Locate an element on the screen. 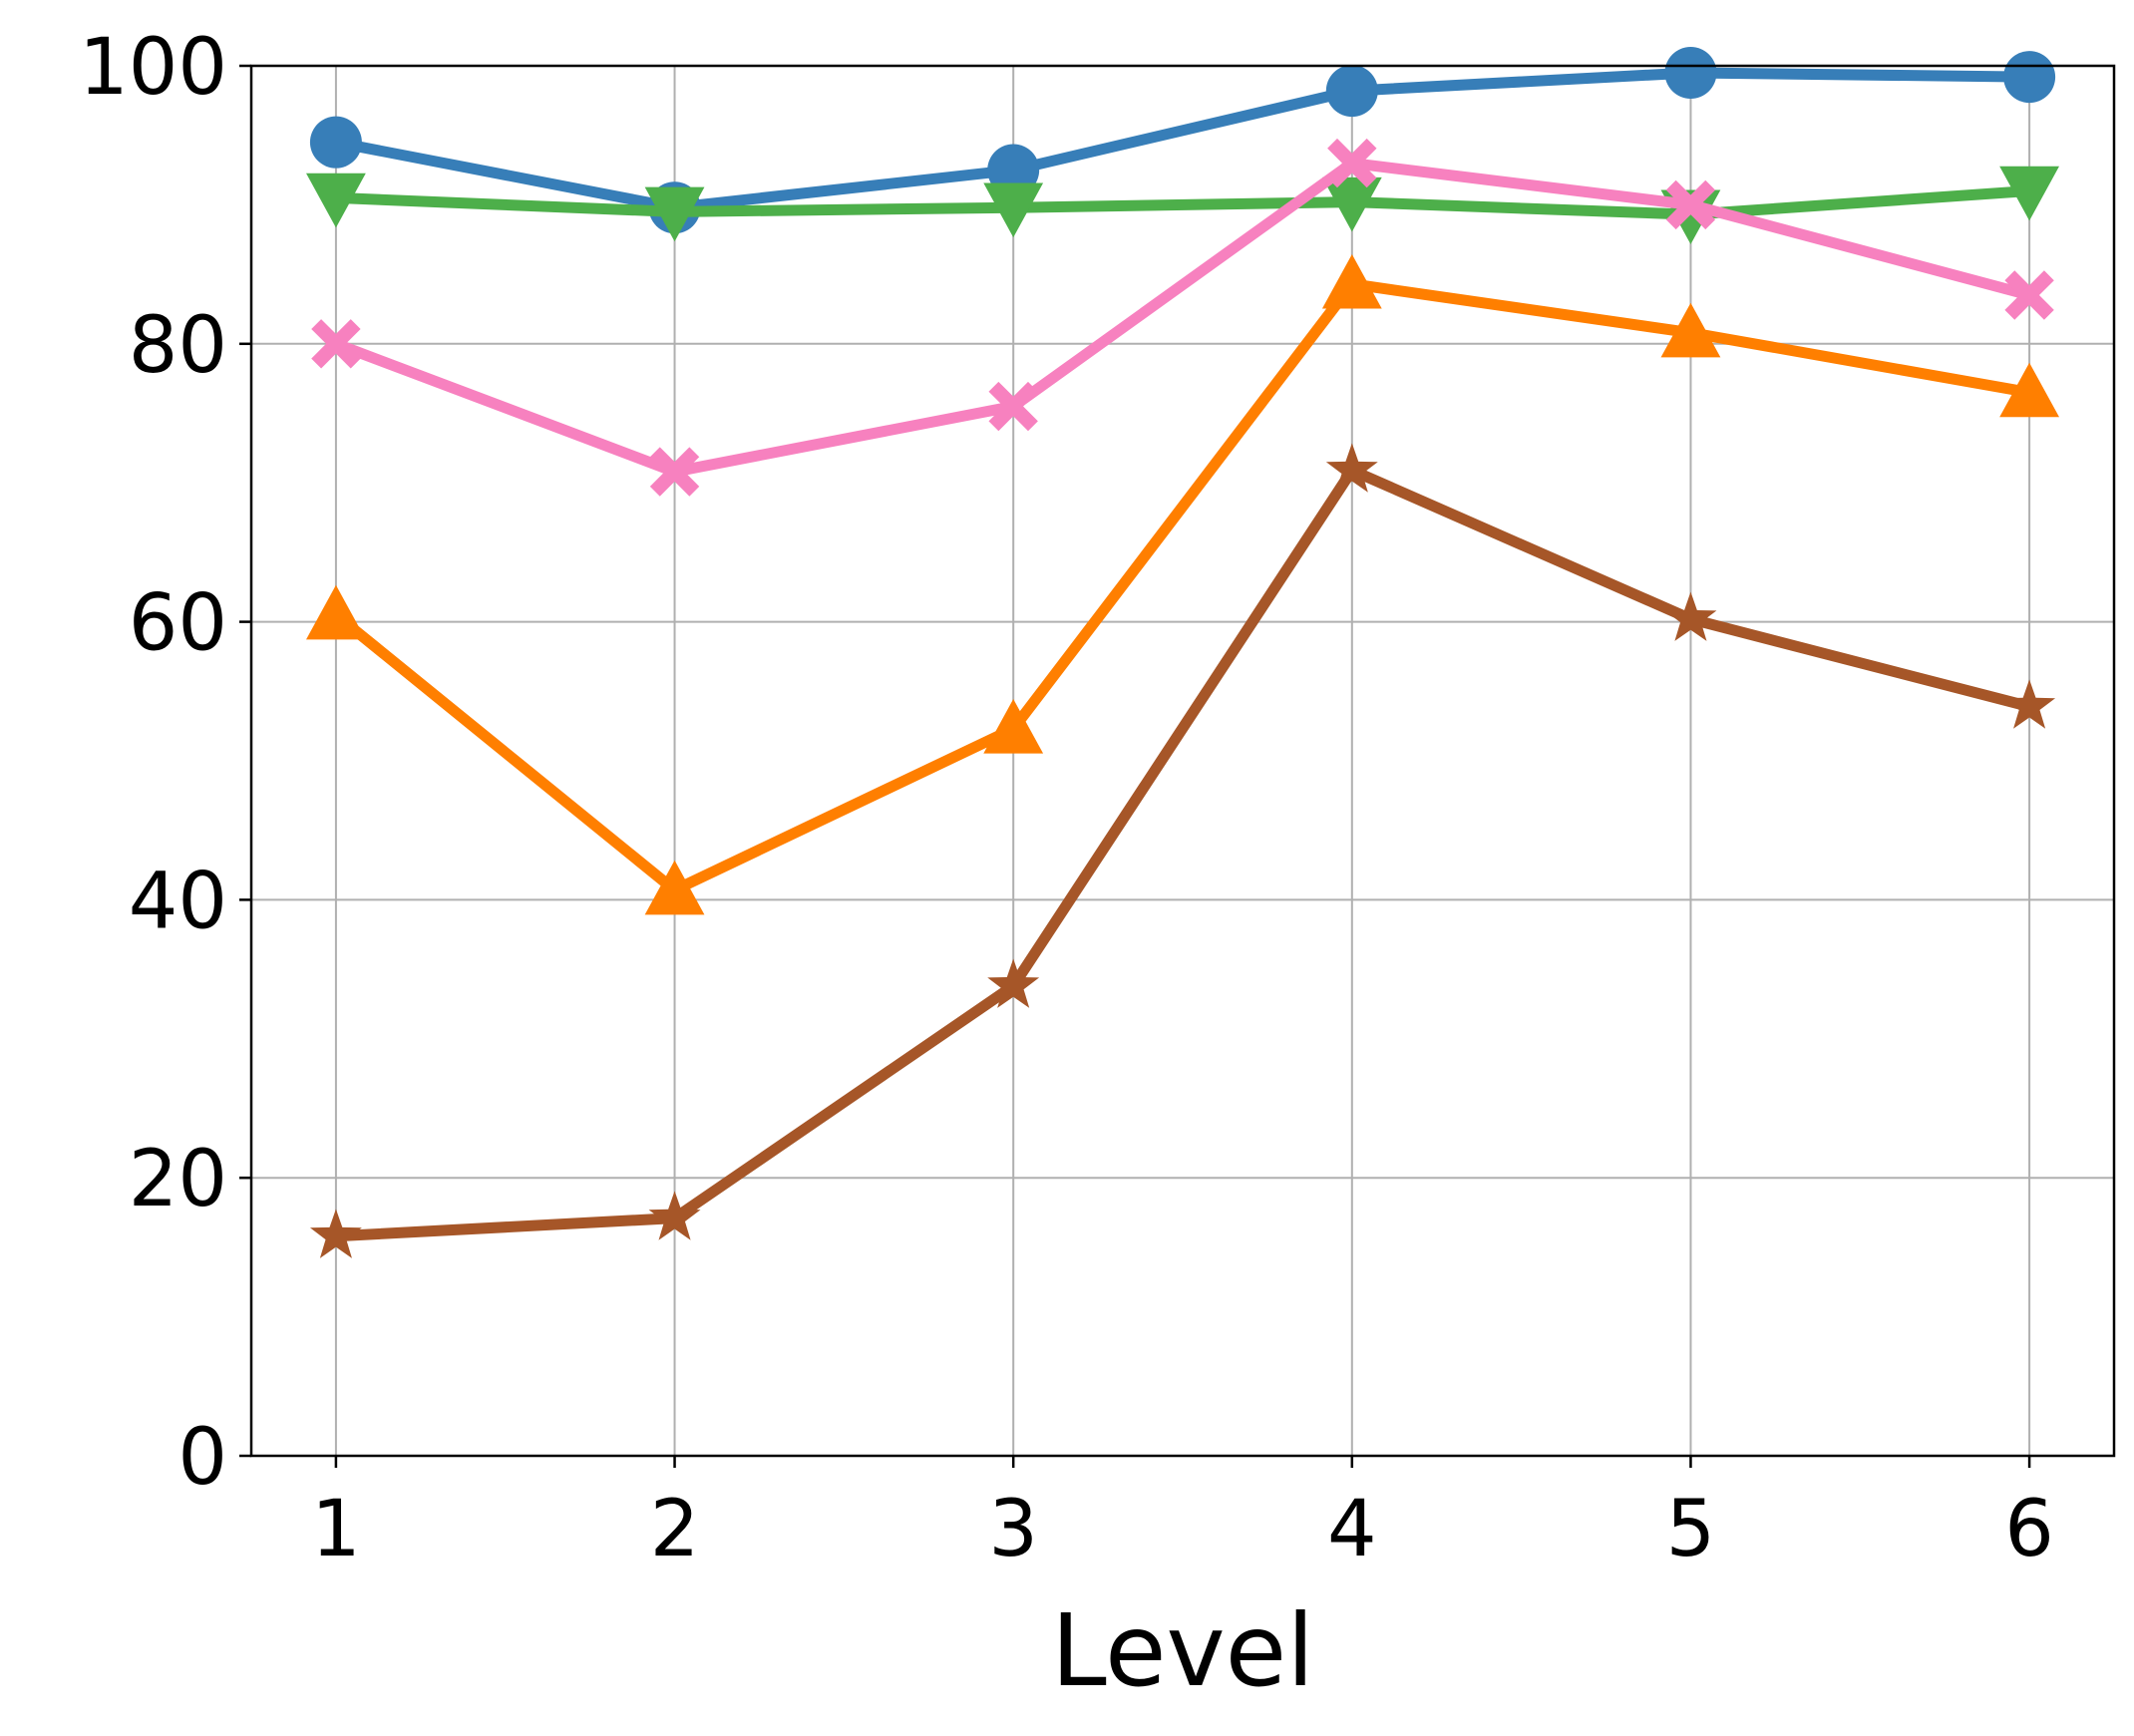 This screenshot has height=1736, width=2134. y-tick-label: 60 is located at coordinates (178, 624).